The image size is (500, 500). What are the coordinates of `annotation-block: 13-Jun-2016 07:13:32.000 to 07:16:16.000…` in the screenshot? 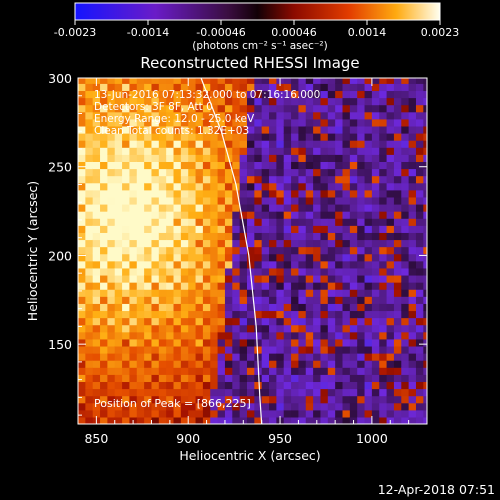 It's located at (207, 113).